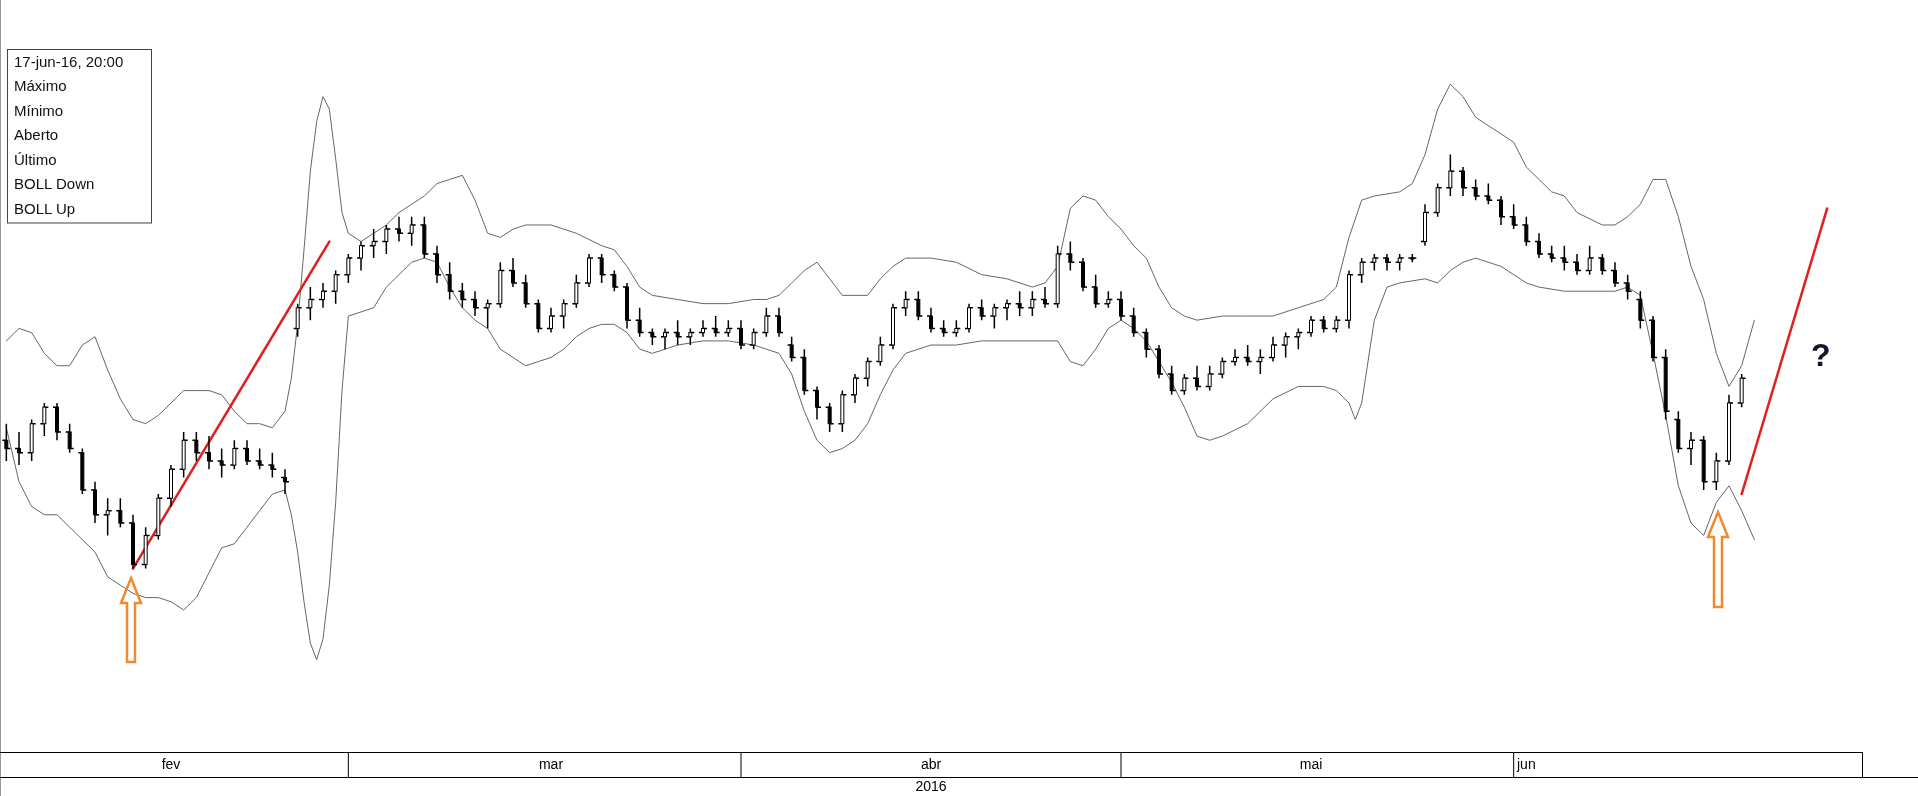  What do you see at coordinates (551, 763) in the screenshot?
I see `x-tick-label: mar` at bounding box center [551, 763].